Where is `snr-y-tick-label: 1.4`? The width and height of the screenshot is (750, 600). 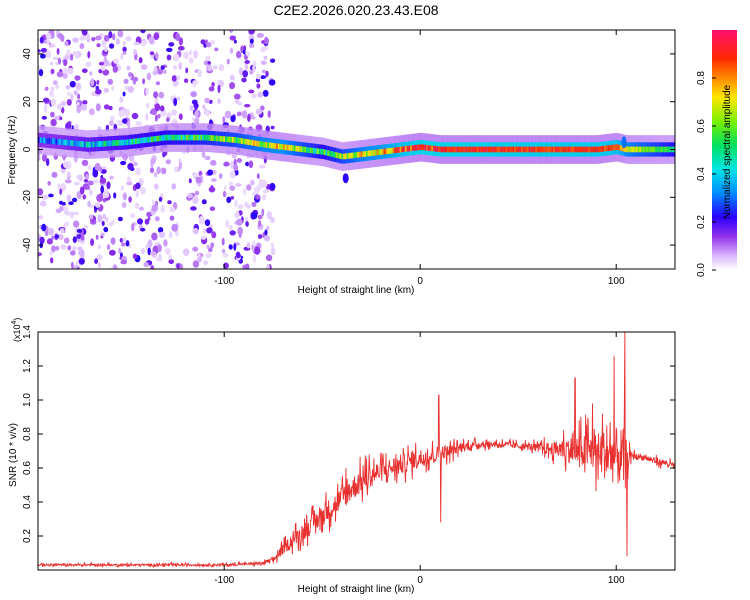
snr-y-tick-label: 1.4 is located at coordinates (27, 332).